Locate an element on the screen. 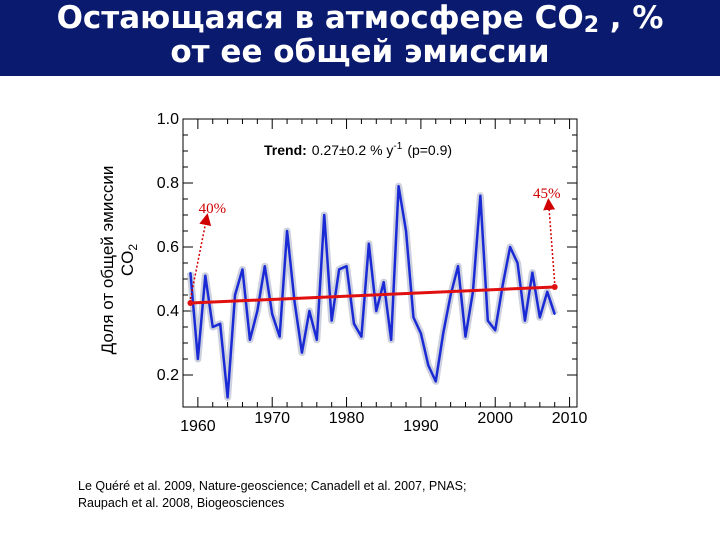  y-tick-labels: 1.0 0.8 0.6 0.4 0.2 is located at coordinates (168, 247).